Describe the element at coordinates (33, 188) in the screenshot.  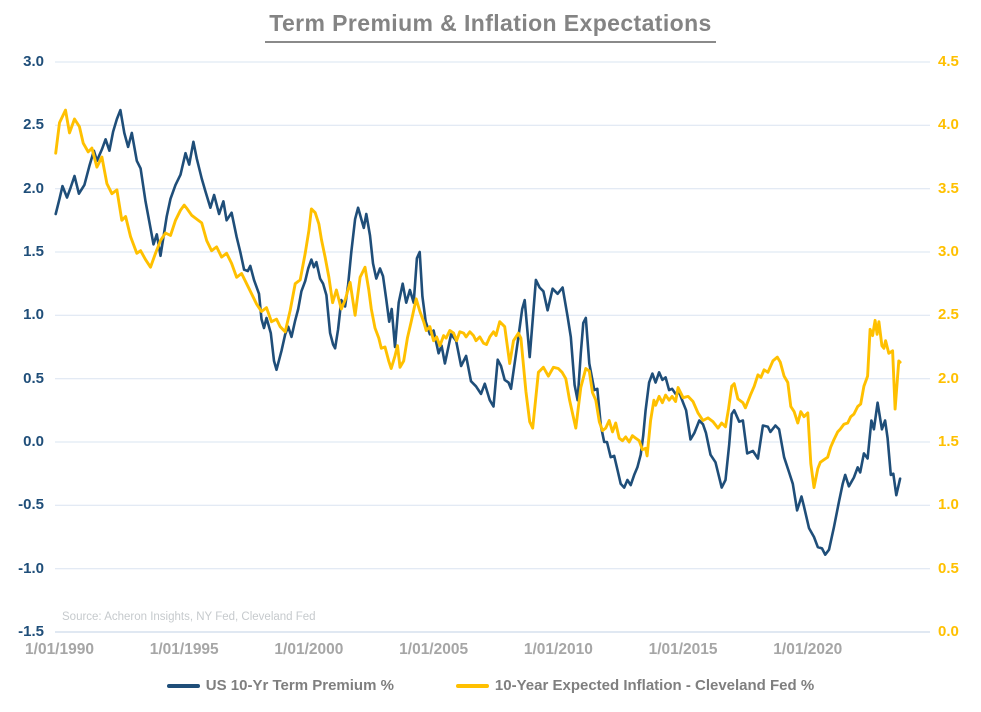
I see `left-axis-tick-label: 2.0` at that location.